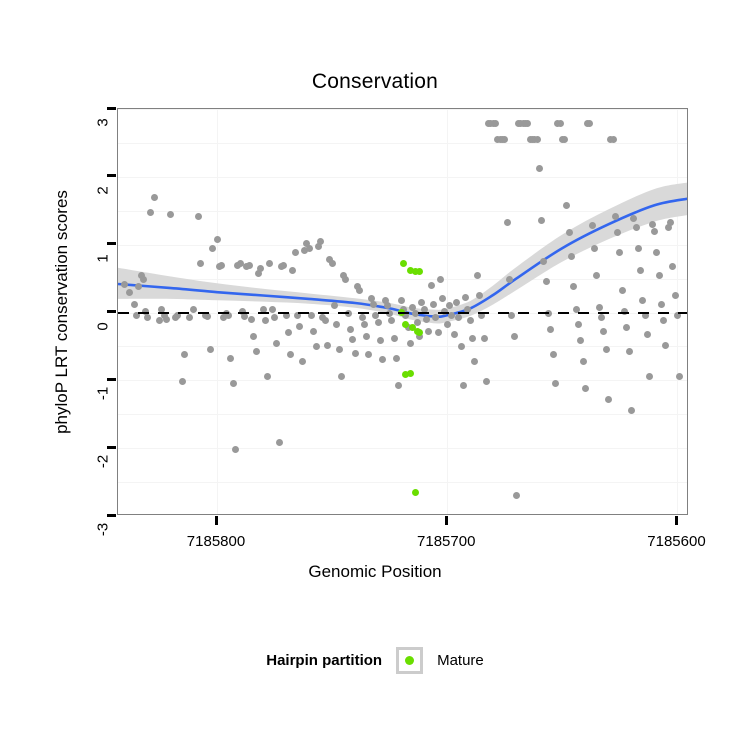 The width and height of the screenshot is (750, 750). I want to click on legend-dot-icon, so click(410, 660).